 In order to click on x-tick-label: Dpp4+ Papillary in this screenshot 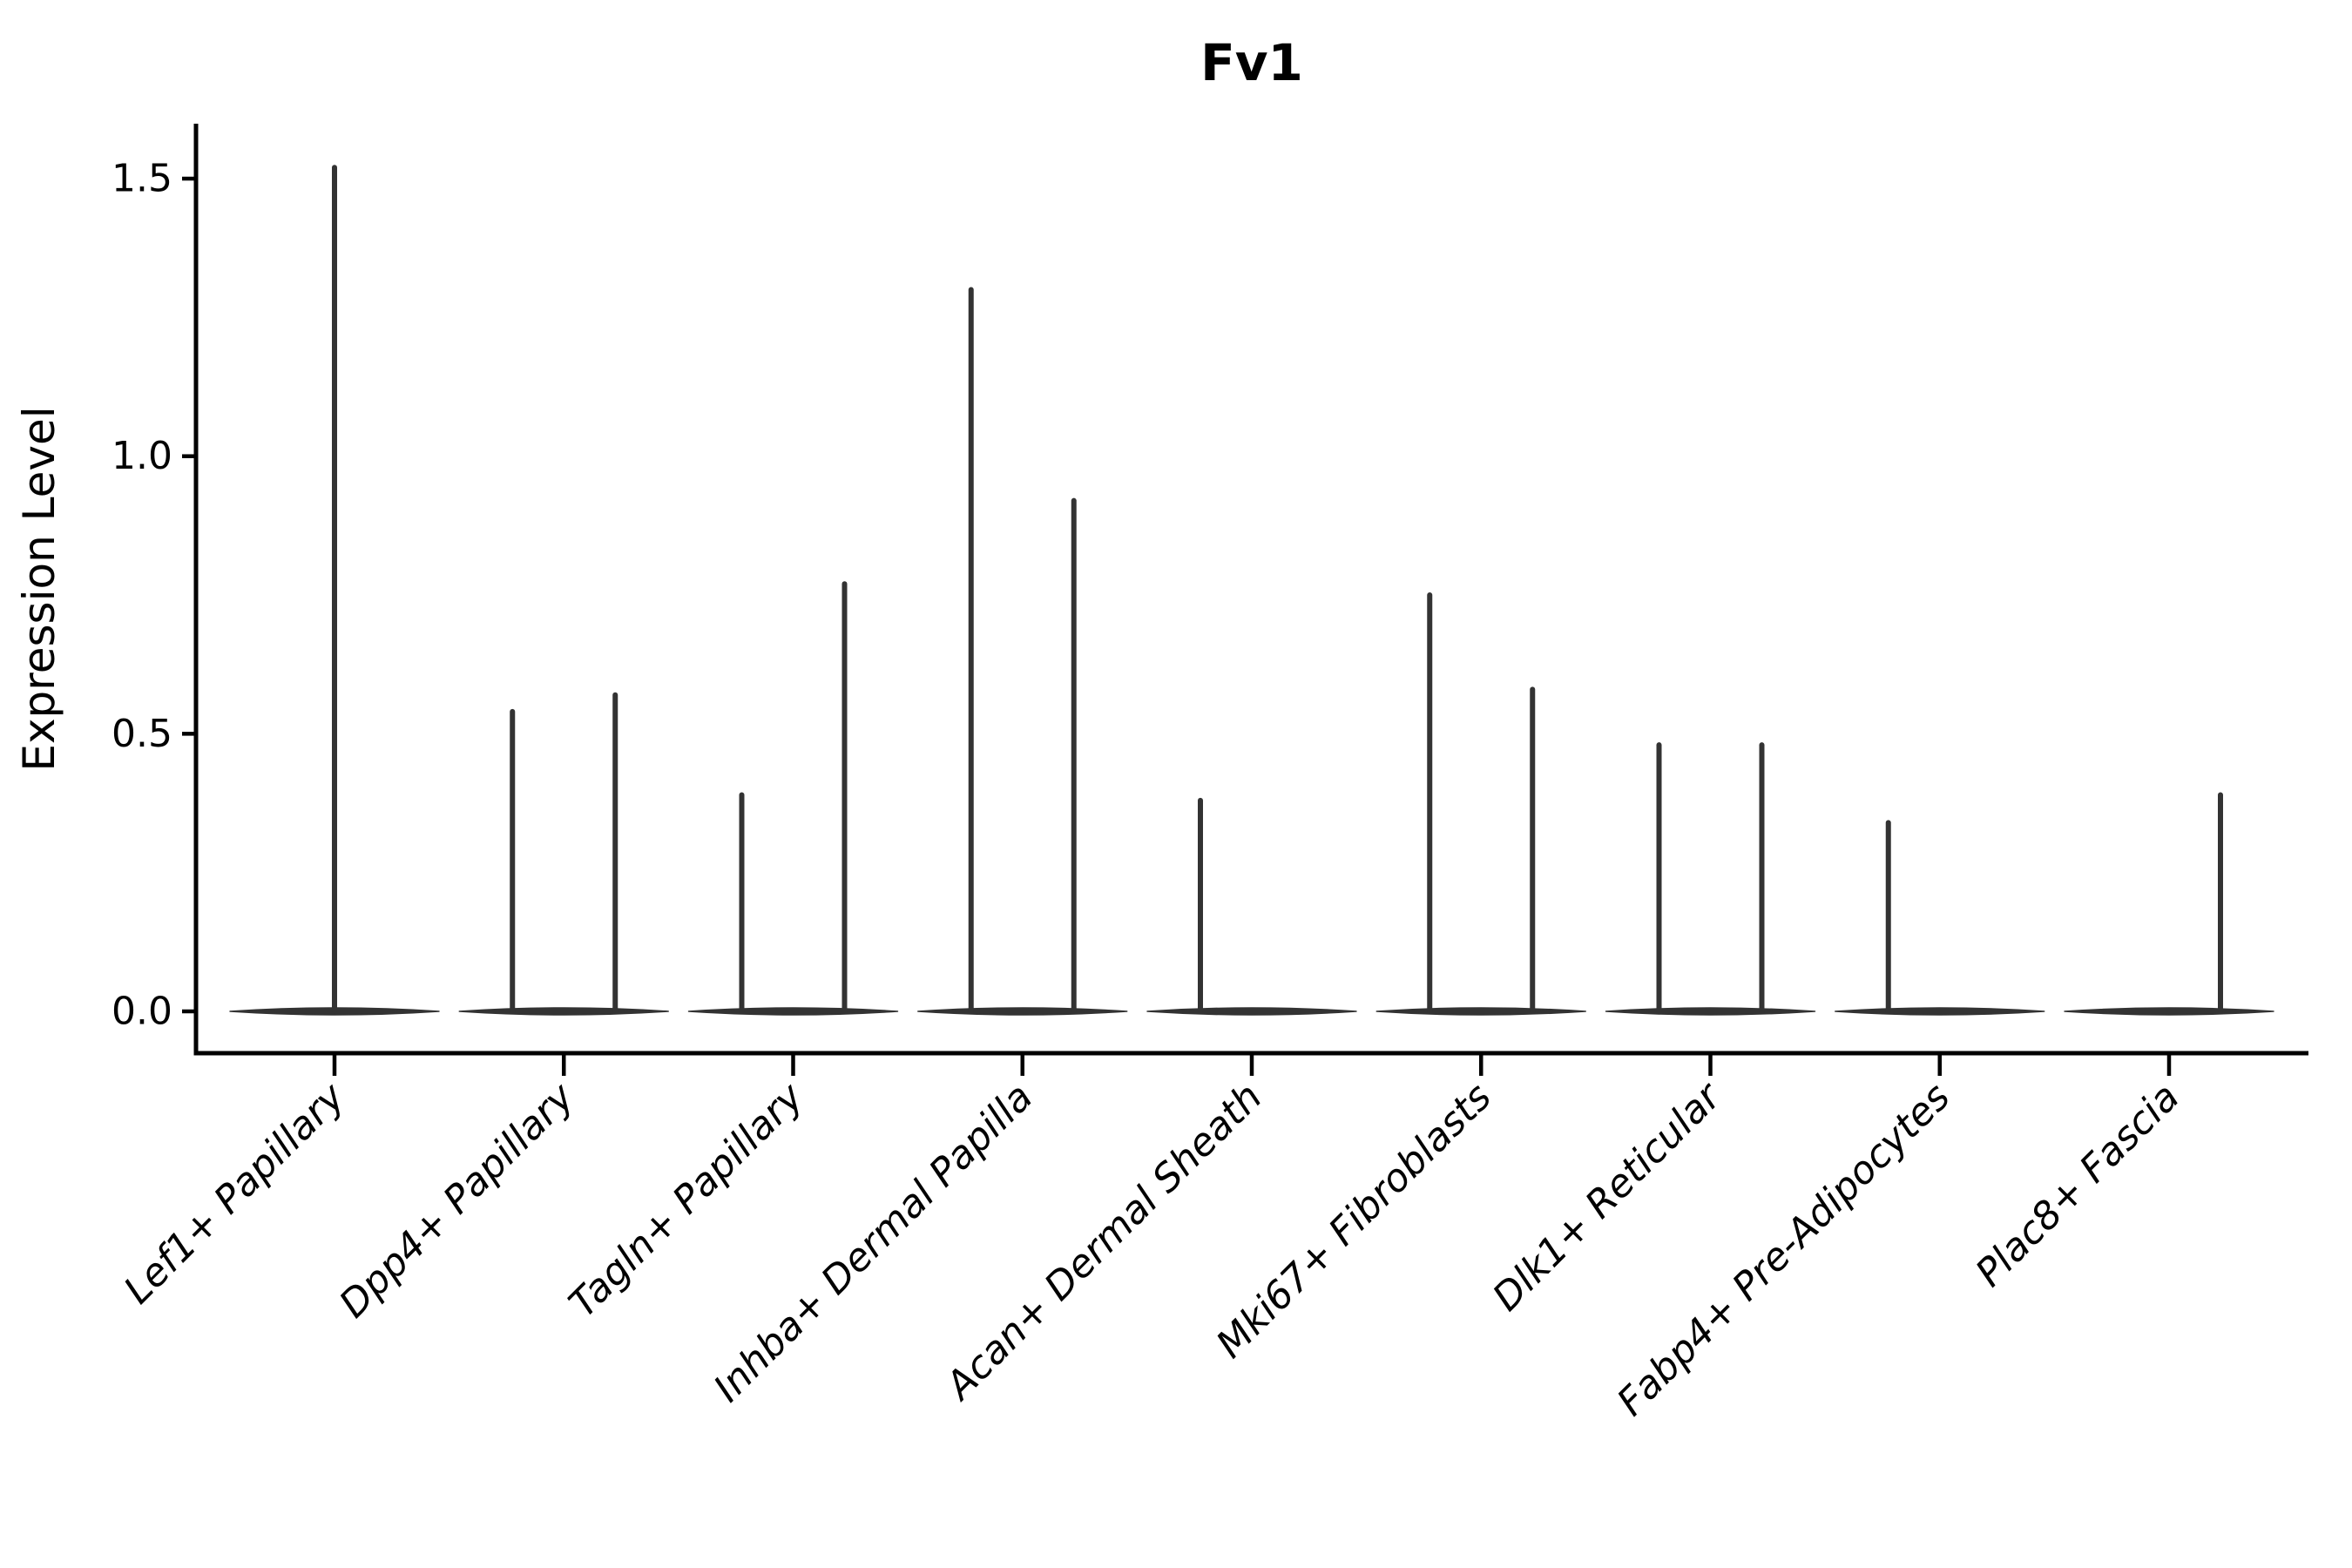, I will do `click(457, 1201)`.